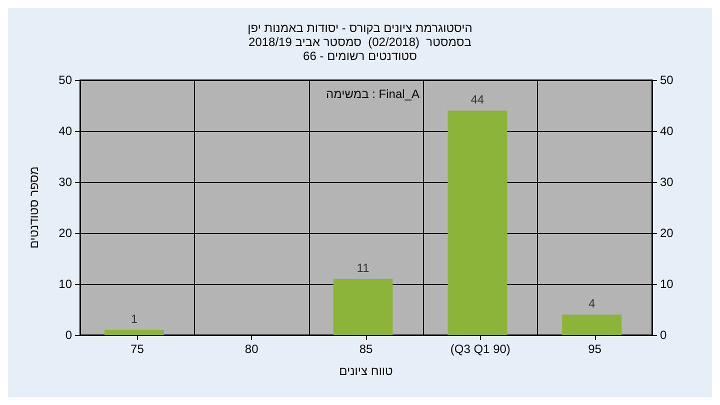 The width and height of the screenshot is (720, 405). I want to click on y-tick-label: 0, so click(68, 335).